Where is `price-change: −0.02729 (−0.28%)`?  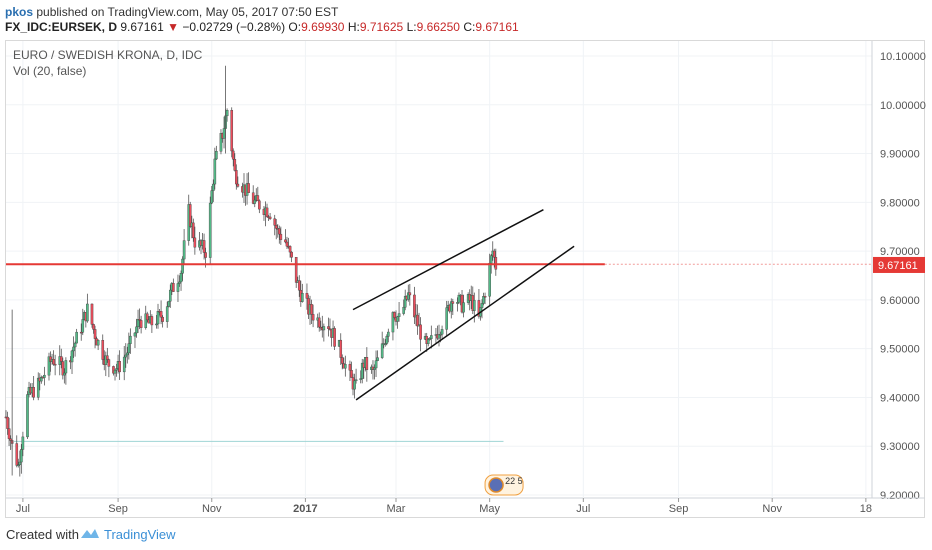 price-change: −0.02729 (−0.28%) is located at coordinates (234, 27).